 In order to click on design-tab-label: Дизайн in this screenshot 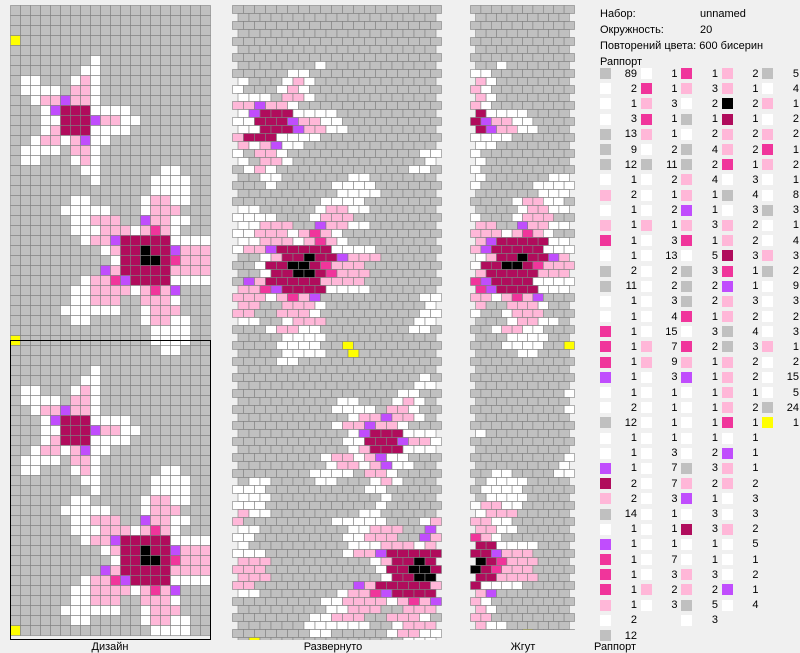, I will do `click(110, 647)`.